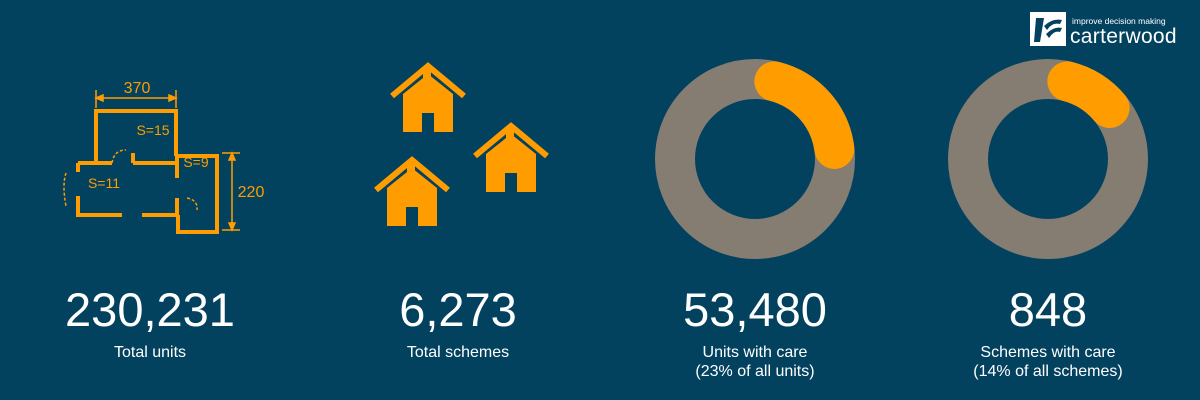  Describe the element at coordinates (251, 192) in the screenshot. I see `floorplan-height-label: 220` at that location.